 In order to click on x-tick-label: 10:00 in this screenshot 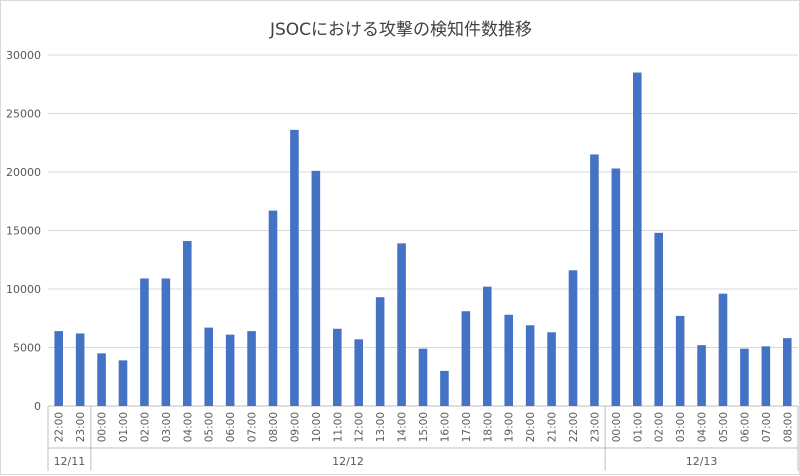, I will do `click(317, 427)`.